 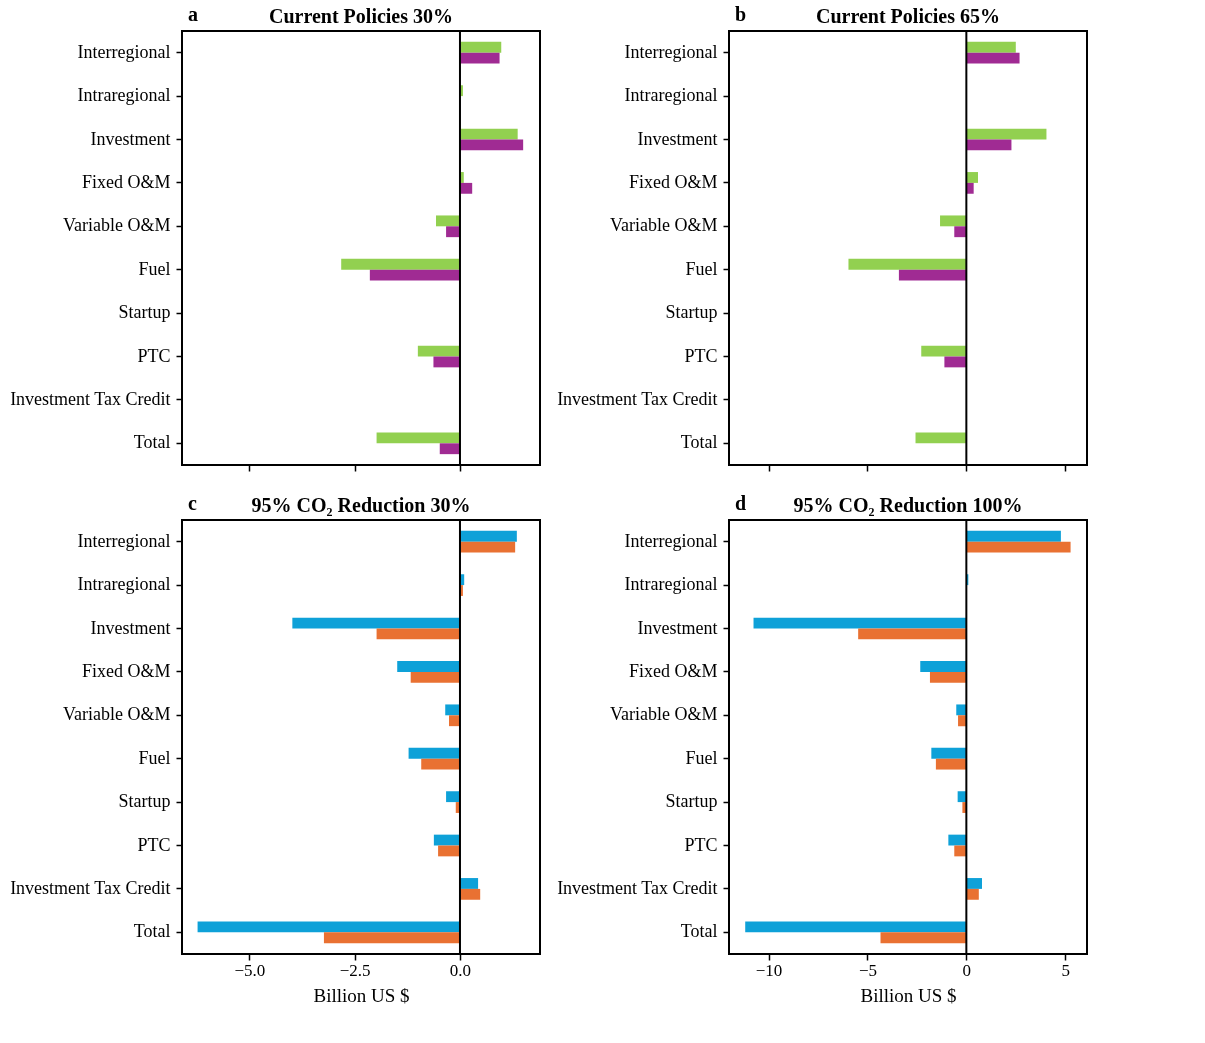 I want to click on x-tick-label: 5, so click(x=1065, y=970).